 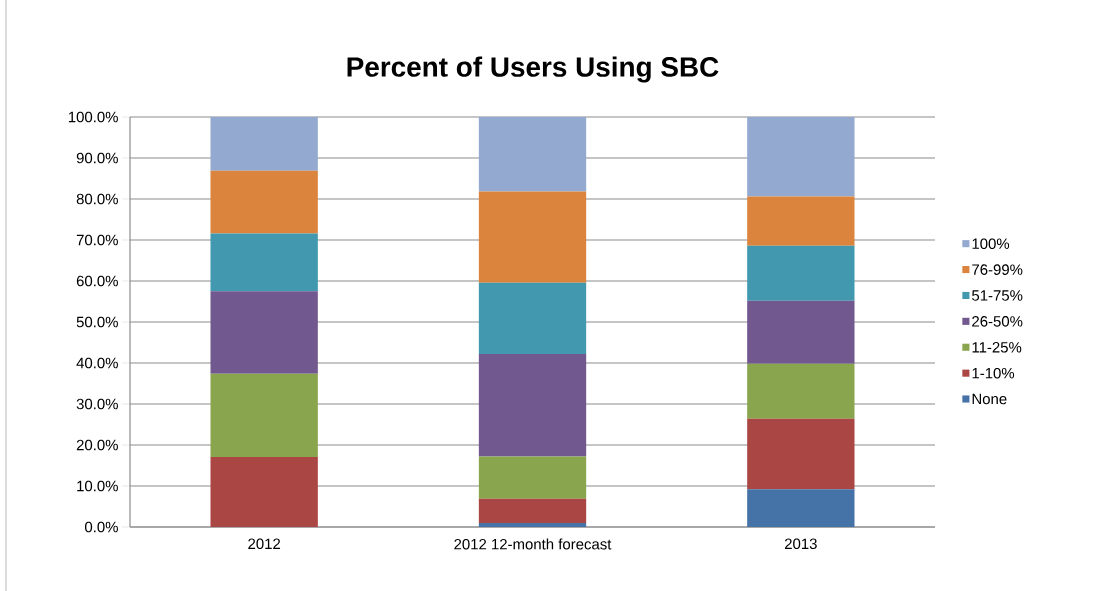 What do you see at coordinates (989, 399) in the screenshot?
I see `legend-label: None` at bounding box center [989, 399].